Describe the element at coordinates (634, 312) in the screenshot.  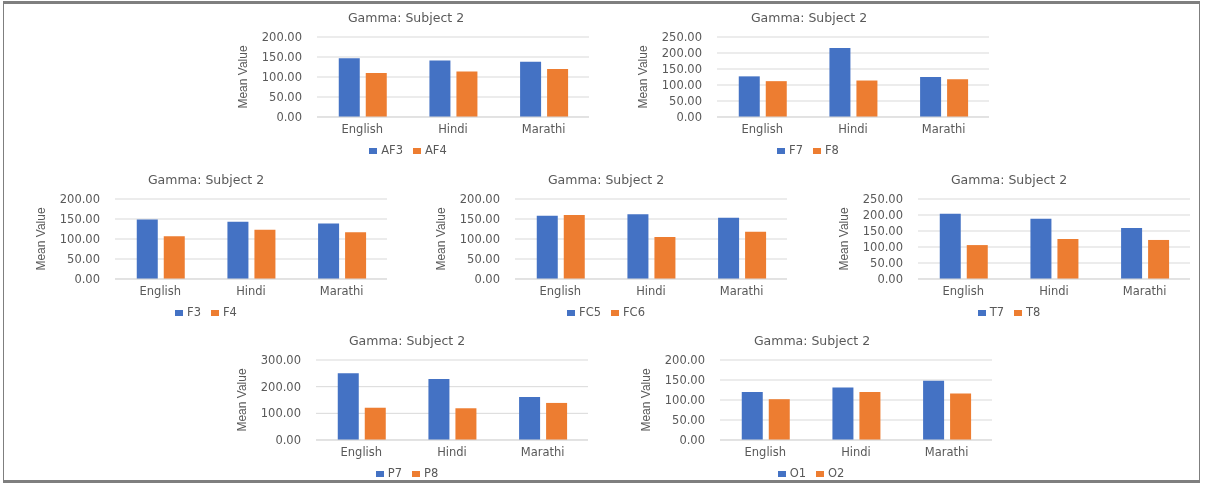
I see `legend-label: FC6` at that location.